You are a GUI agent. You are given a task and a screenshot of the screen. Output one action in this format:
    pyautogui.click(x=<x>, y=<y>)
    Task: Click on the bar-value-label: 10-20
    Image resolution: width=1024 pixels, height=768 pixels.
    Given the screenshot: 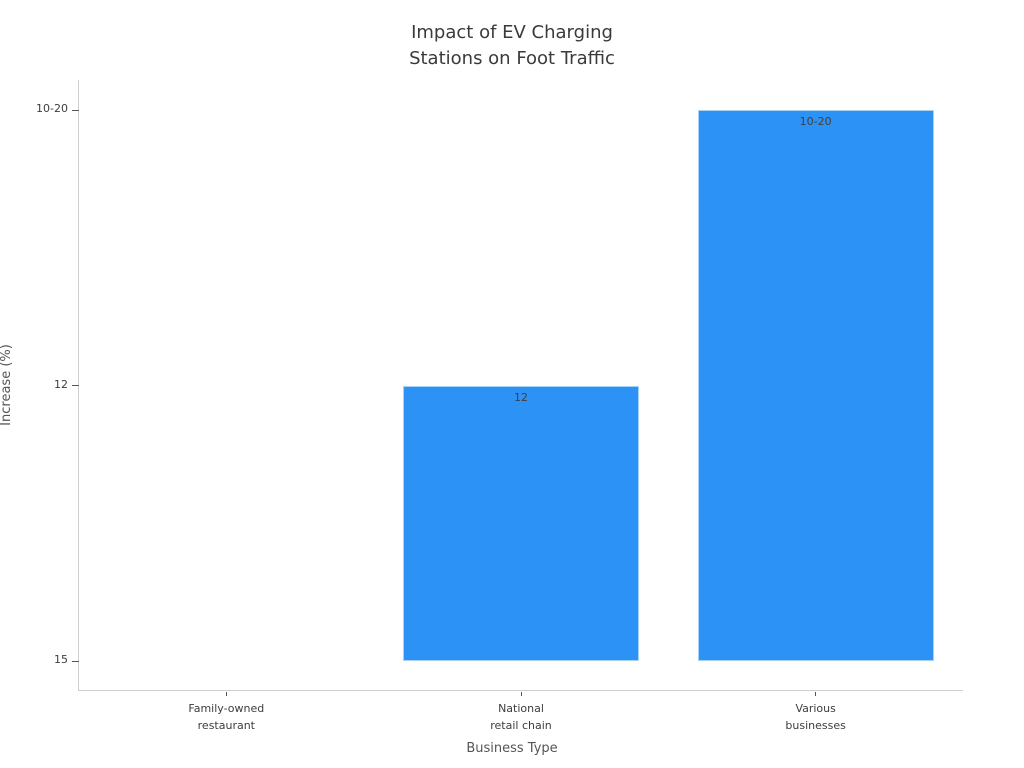 What is the action you would take?
    pyautogui.click(x=815, y=121)
    